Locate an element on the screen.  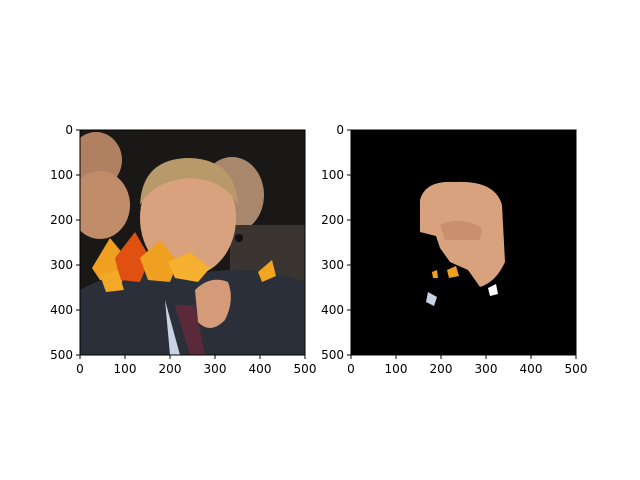
autumn-leaves-overlay is located at coordinates (184, 262).